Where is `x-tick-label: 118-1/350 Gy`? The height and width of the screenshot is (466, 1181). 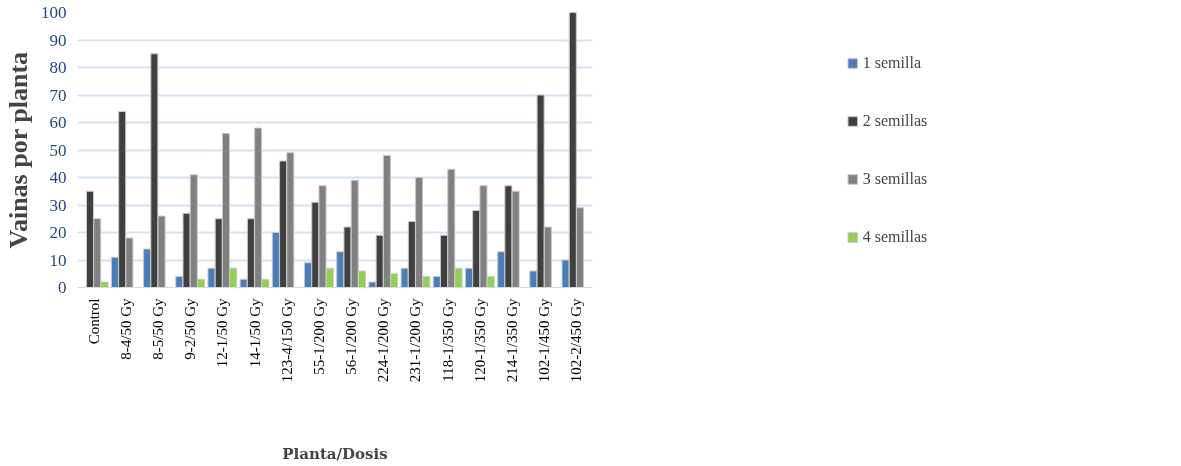 x-tick-label: 118-1/350 Gy is located at coordinates (447, 340).